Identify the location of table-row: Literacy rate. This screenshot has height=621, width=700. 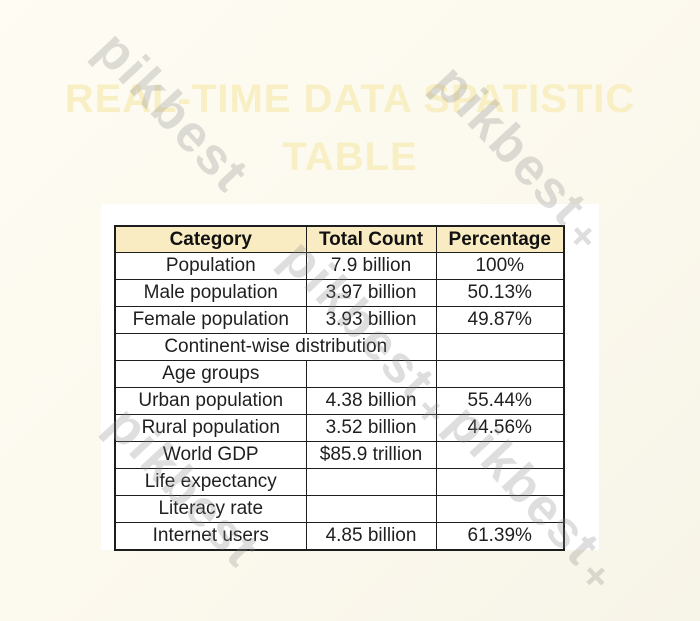
(339, 509).